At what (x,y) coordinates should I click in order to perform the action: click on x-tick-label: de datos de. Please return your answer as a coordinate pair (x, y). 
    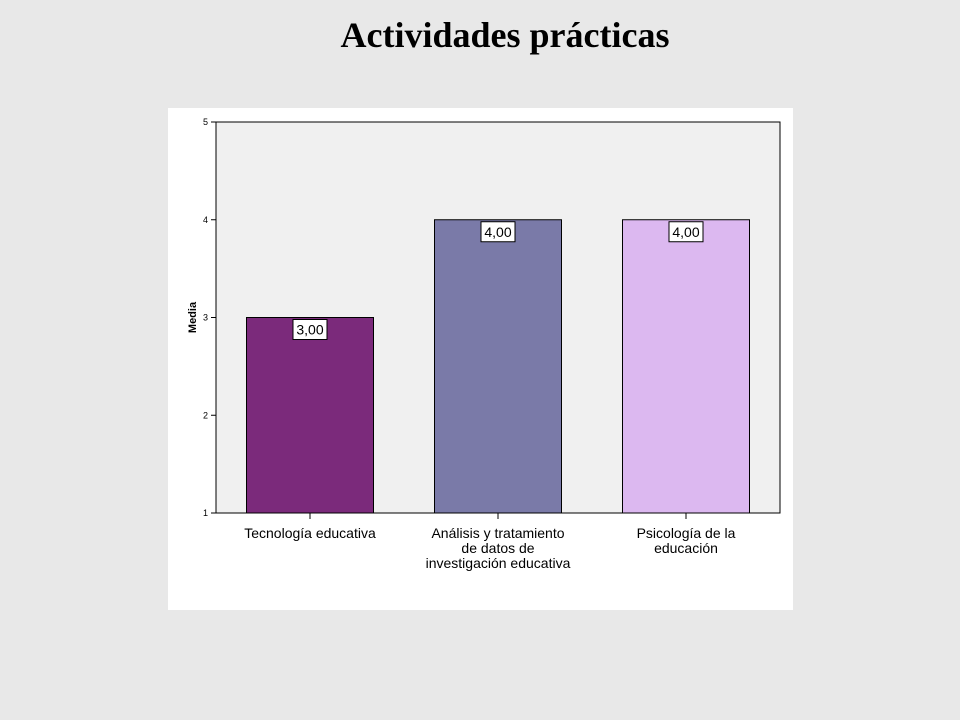
    Looking at the image, I should click on (497, 548).